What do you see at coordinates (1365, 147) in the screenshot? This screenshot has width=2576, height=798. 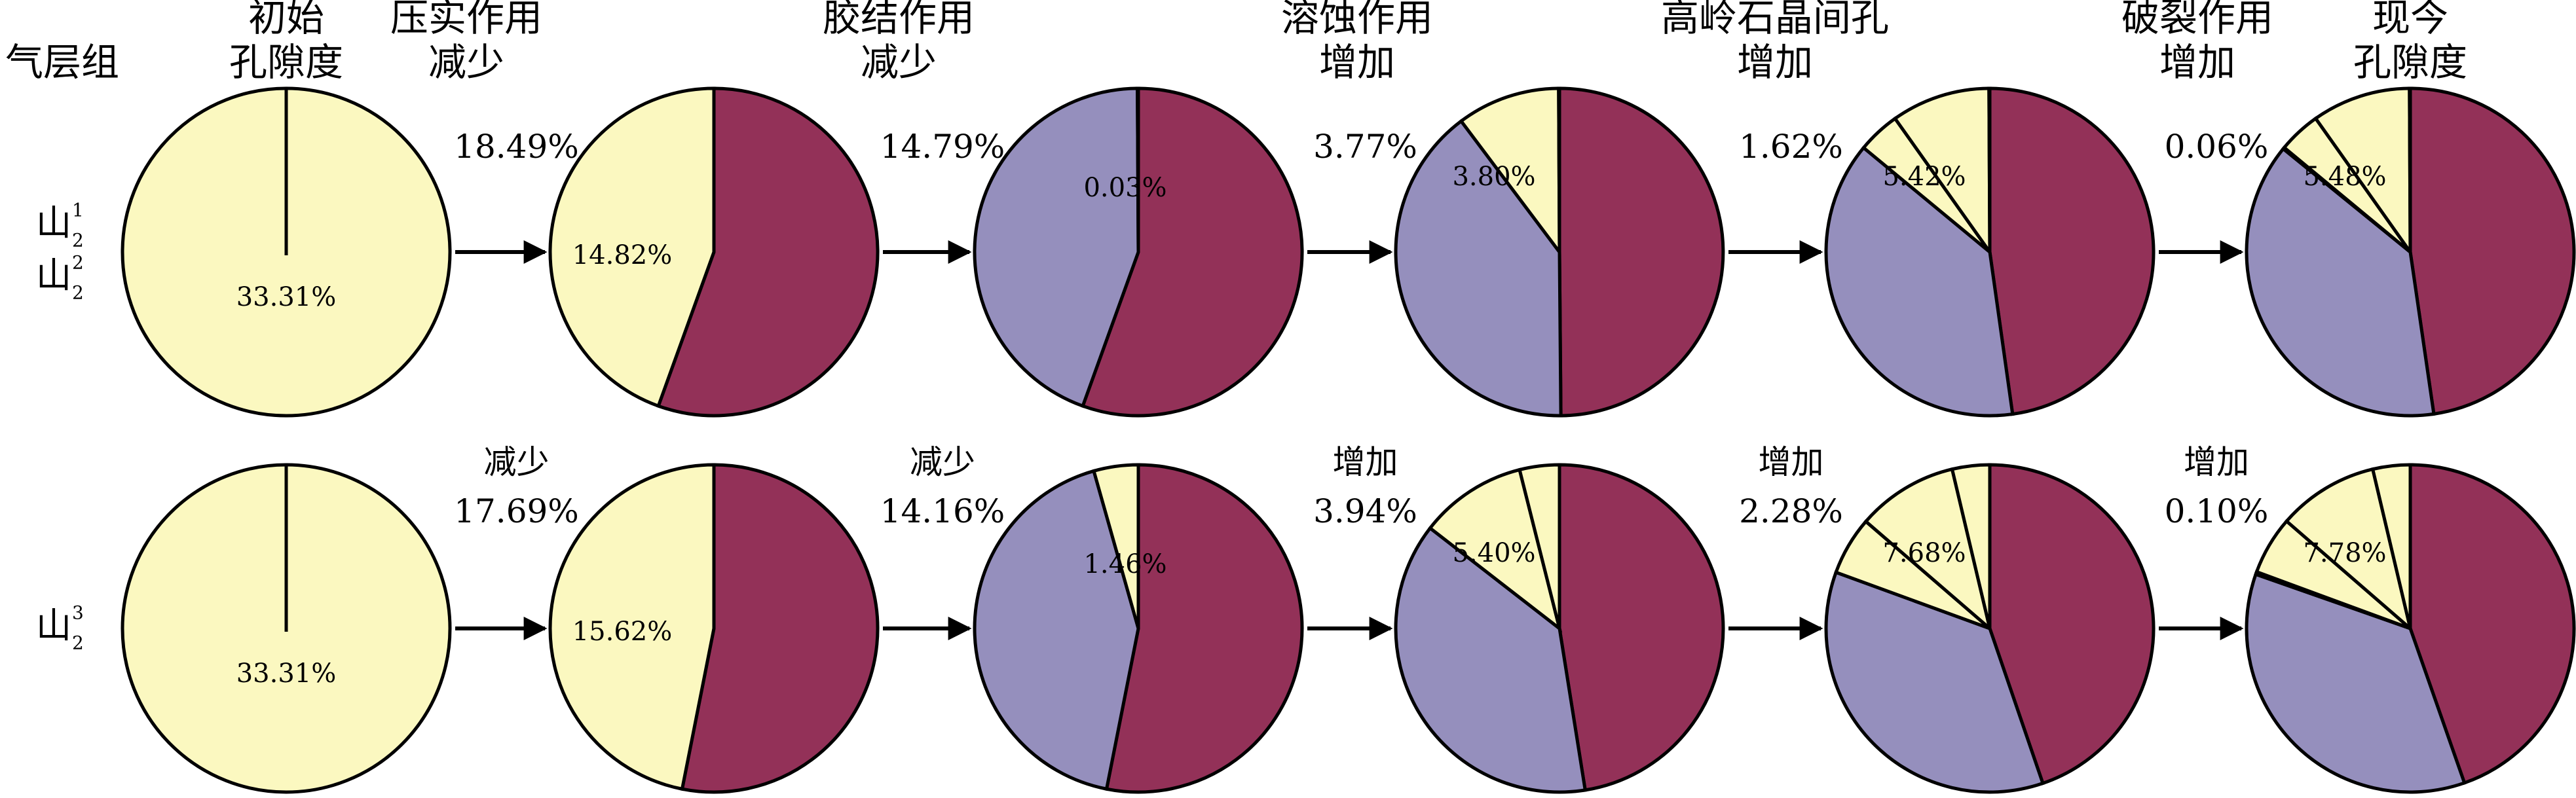 I see `porosity-change-label: 3.77%` at bounding box center [1365, 147].